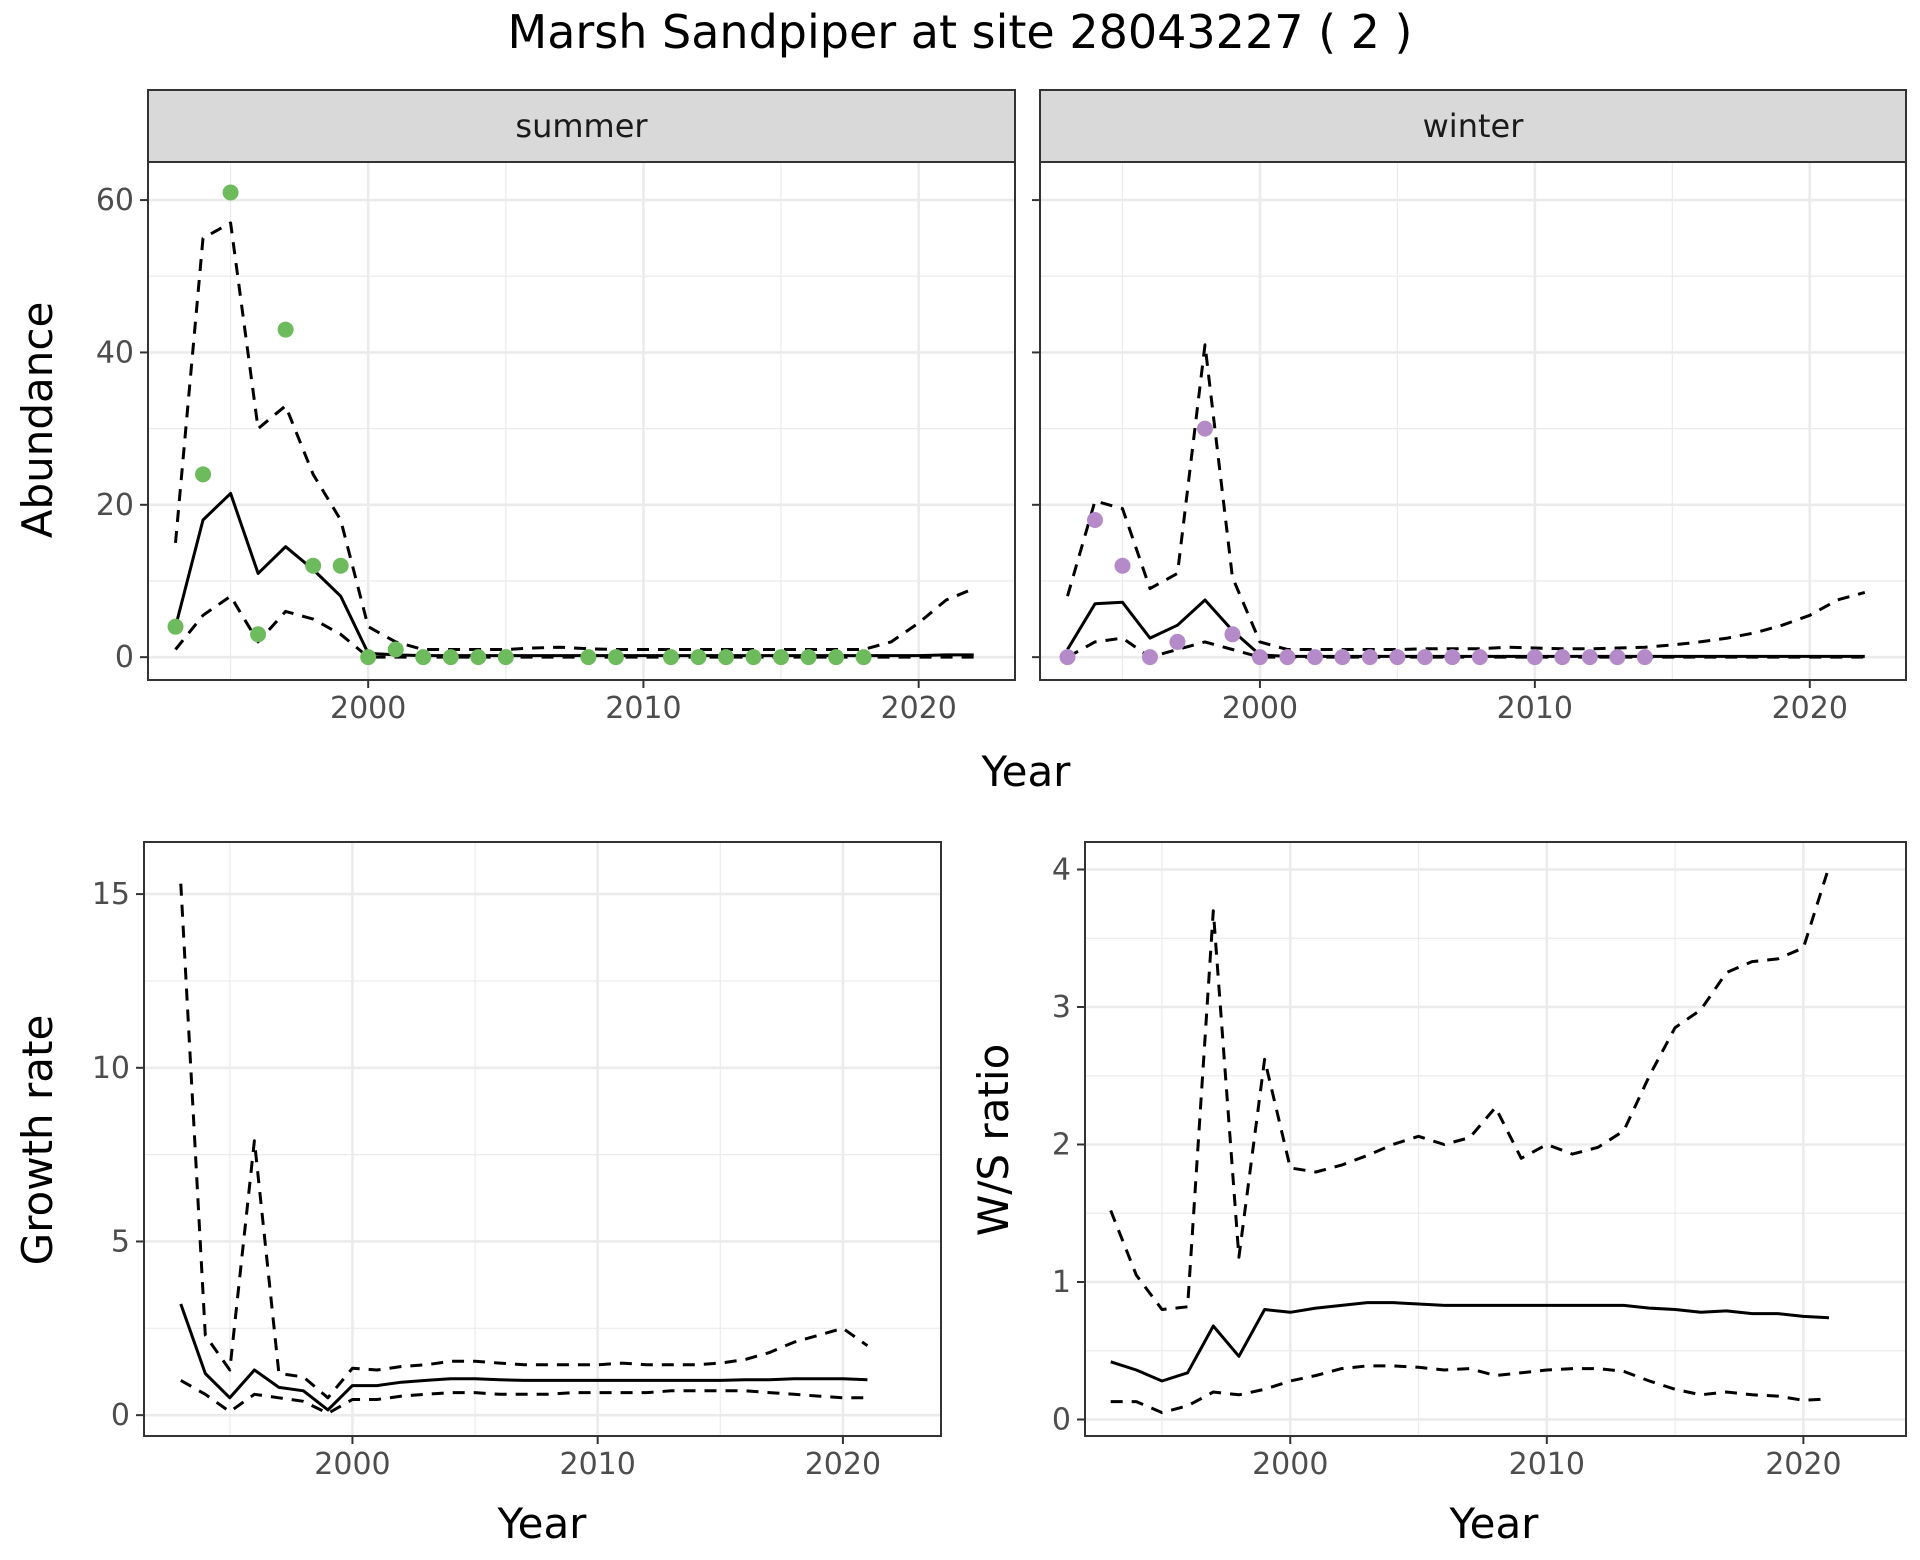 Image resolution: width=1920 pixels, height=1560 pixels. I want to click on summer-grid, so click(581, 421).